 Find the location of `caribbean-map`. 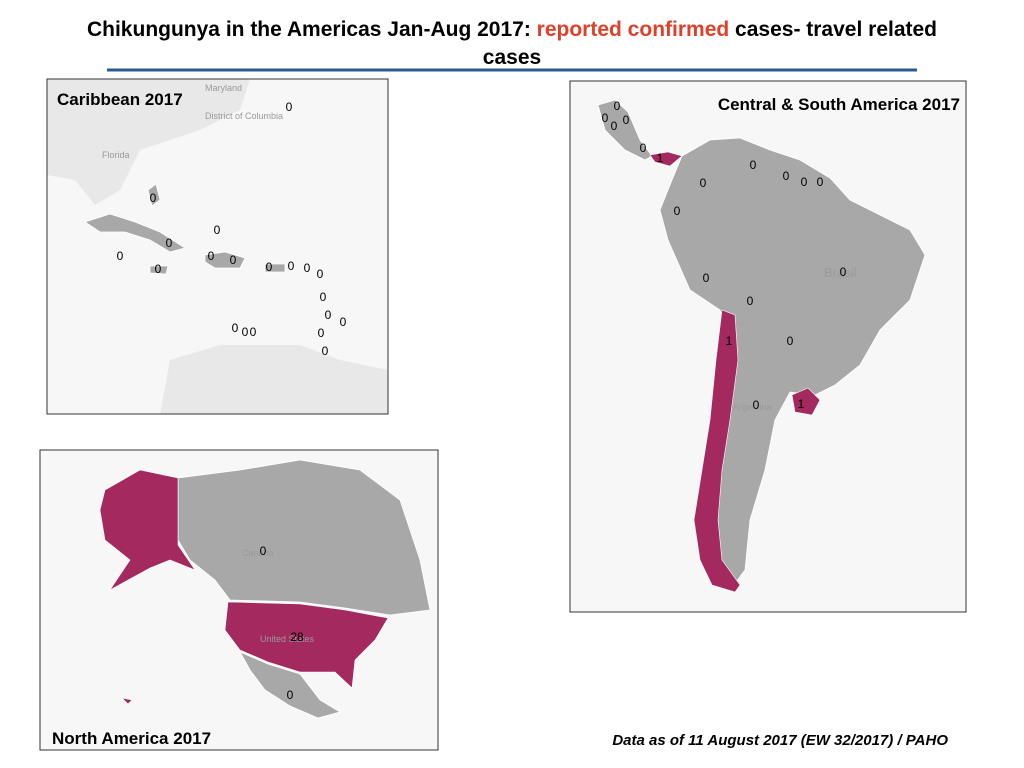

caribbean-map is located at coordinates (217, 246).